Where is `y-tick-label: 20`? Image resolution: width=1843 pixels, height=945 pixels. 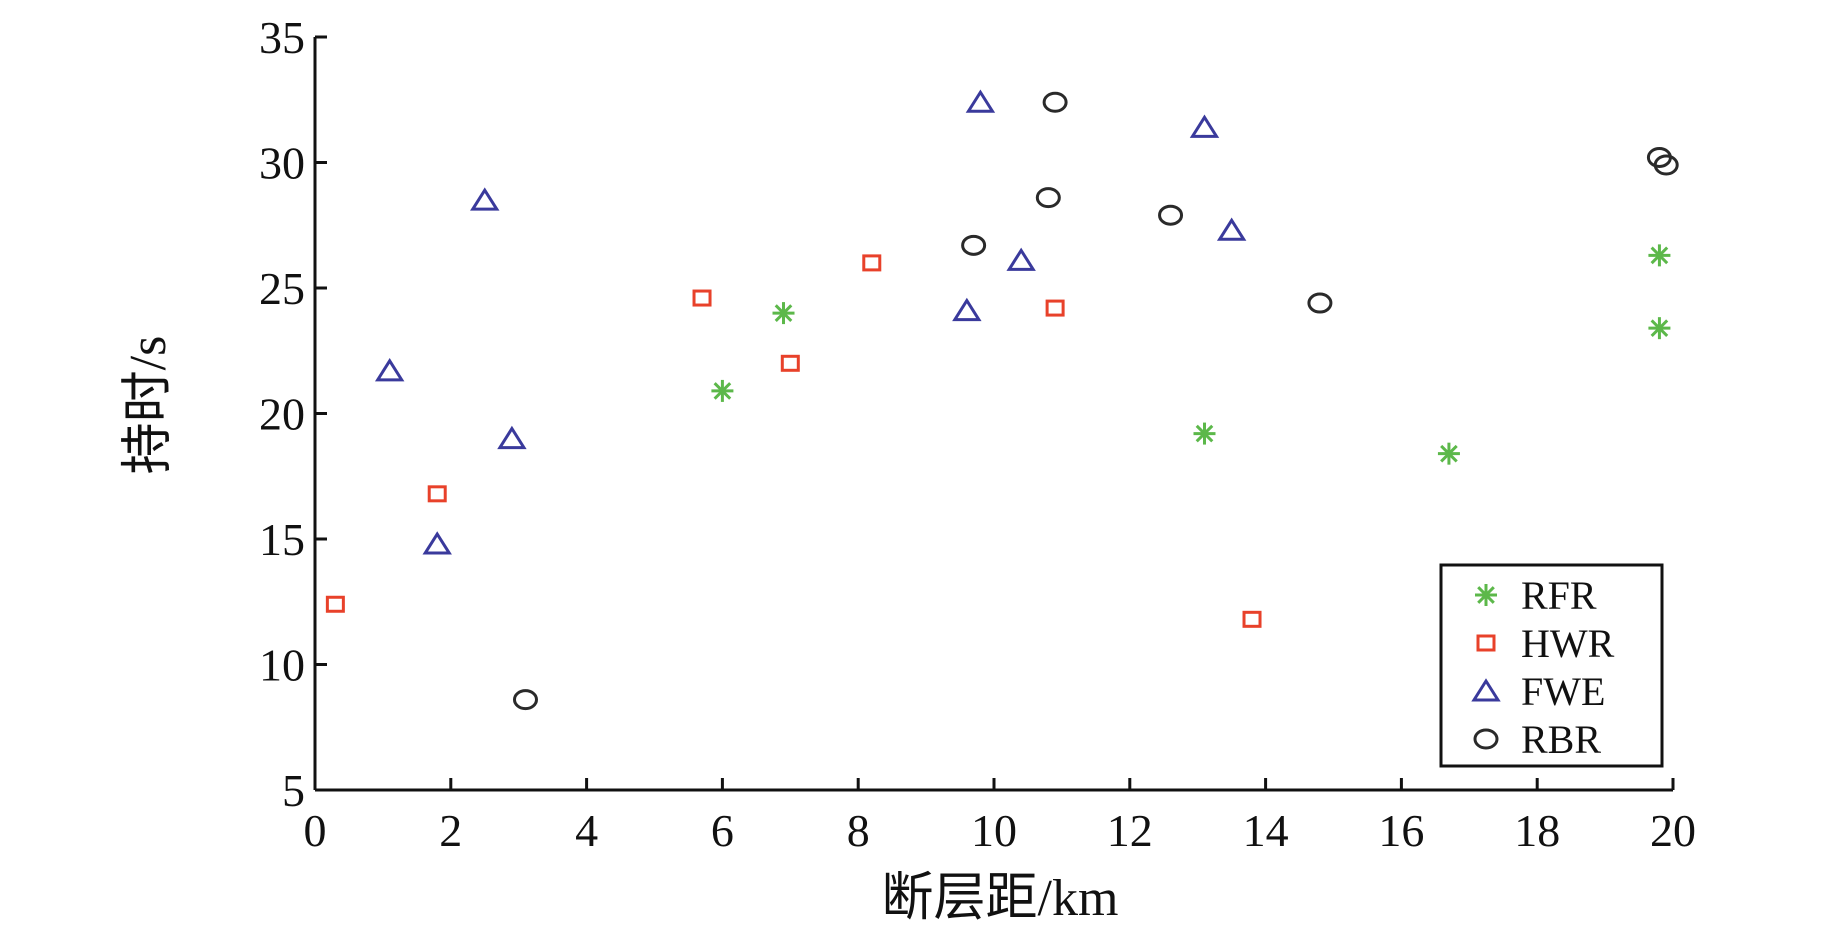 y-tick-label: 20 is located at coordinates (282, 414).